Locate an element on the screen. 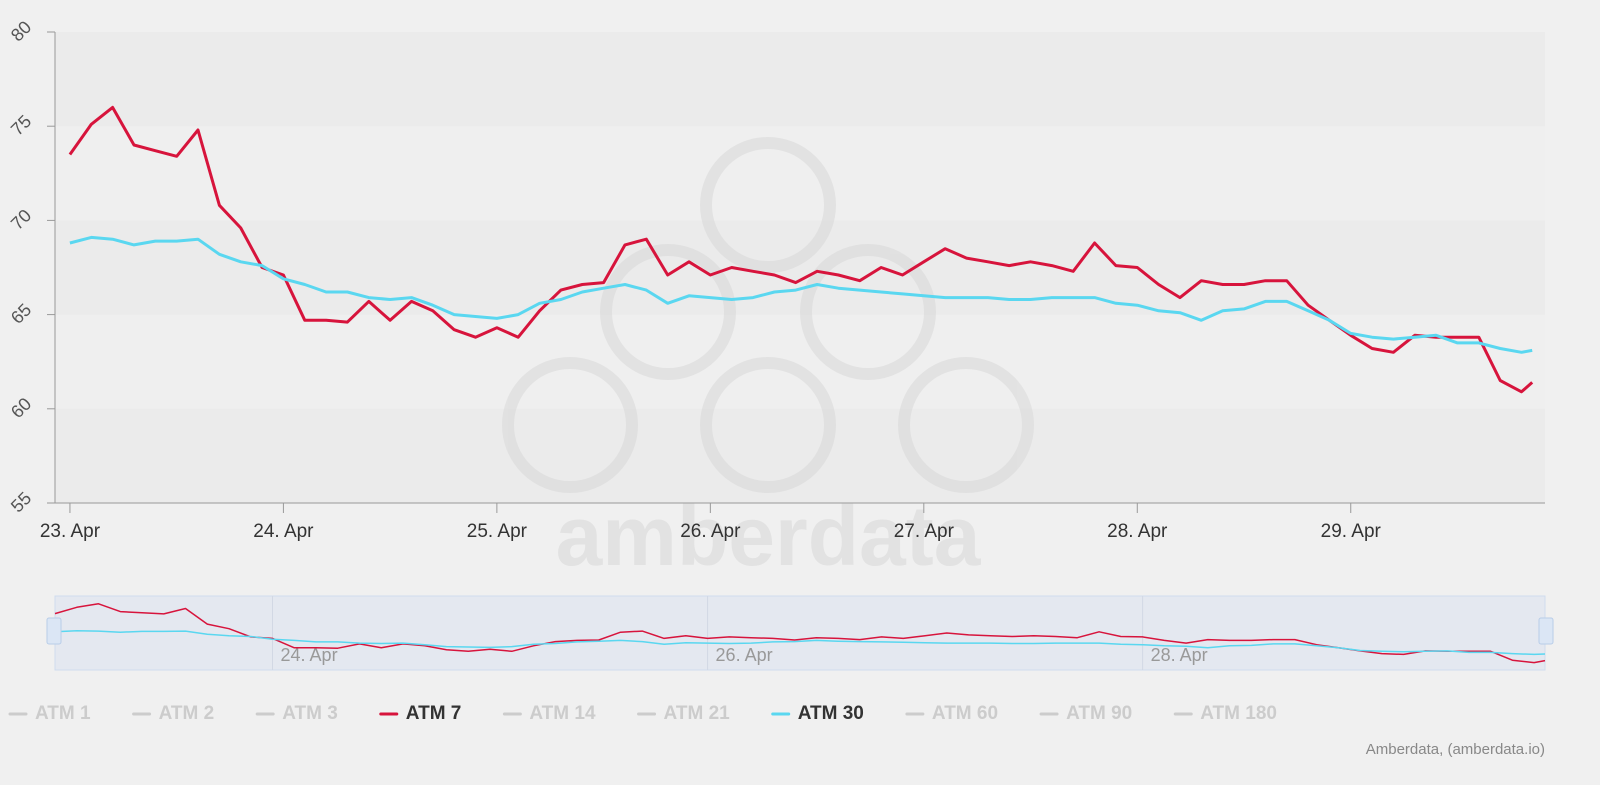 This screenshot has width=1600, height=785. legend-item: ATM 60 is located at coordinates (951, 713).